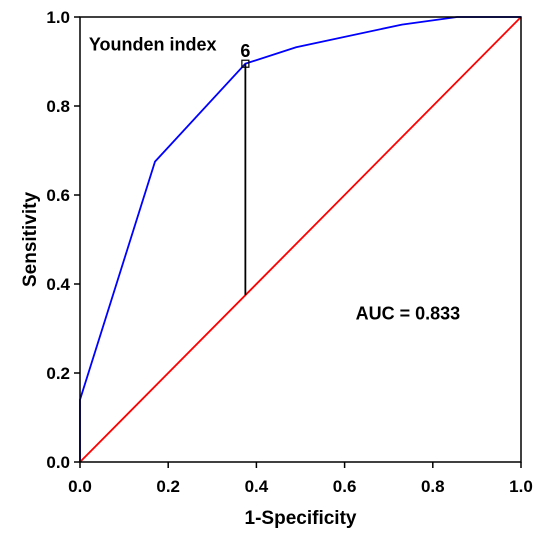 Image resolution: width=550 pixels, height=540 pixels. What do you see at coordinates (245, 63) in the screenshot?
I see `cutoff-marker` at bounding box center [245, 63].